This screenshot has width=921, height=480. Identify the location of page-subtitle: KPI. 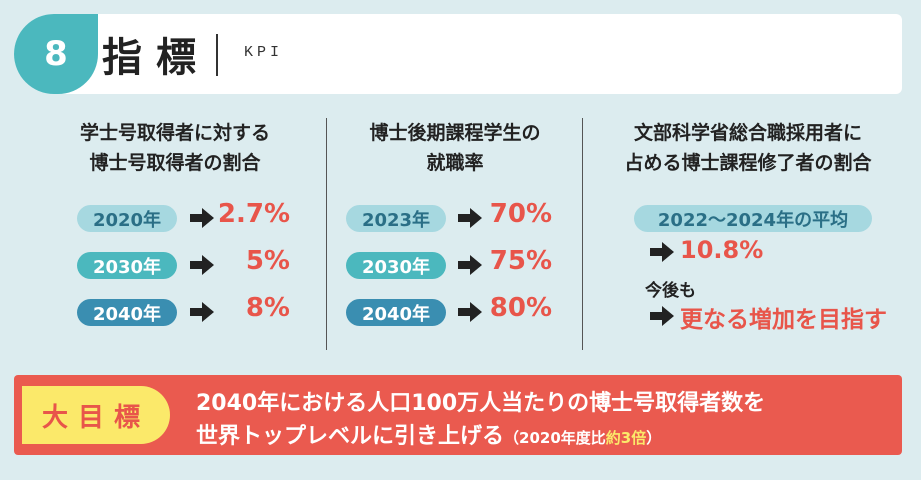
(264, 52).